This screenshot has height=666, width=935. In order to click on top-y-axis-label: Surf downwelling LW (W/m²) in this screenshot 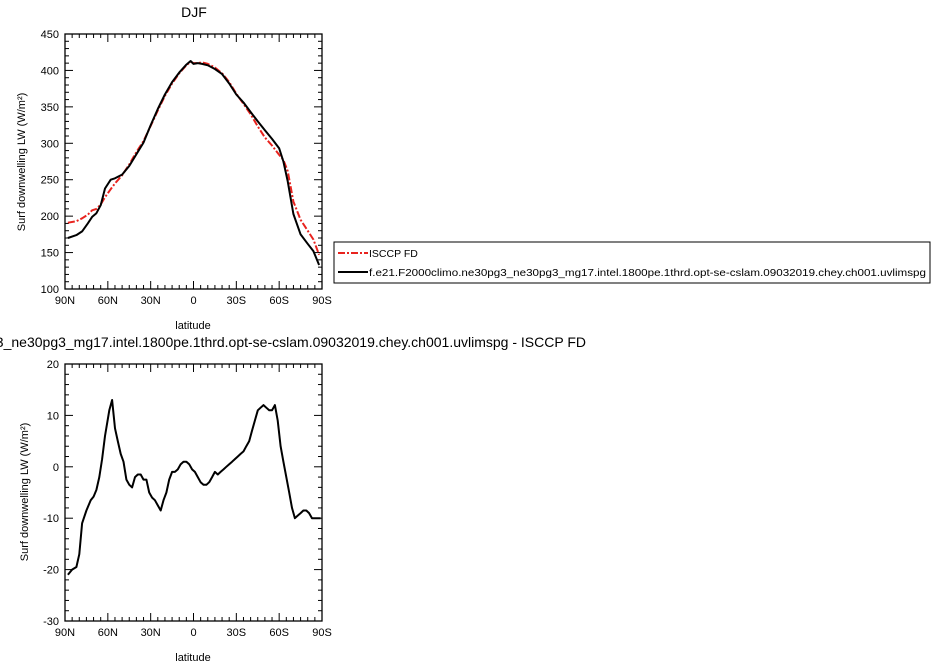, I will do `click(22, 162)`.